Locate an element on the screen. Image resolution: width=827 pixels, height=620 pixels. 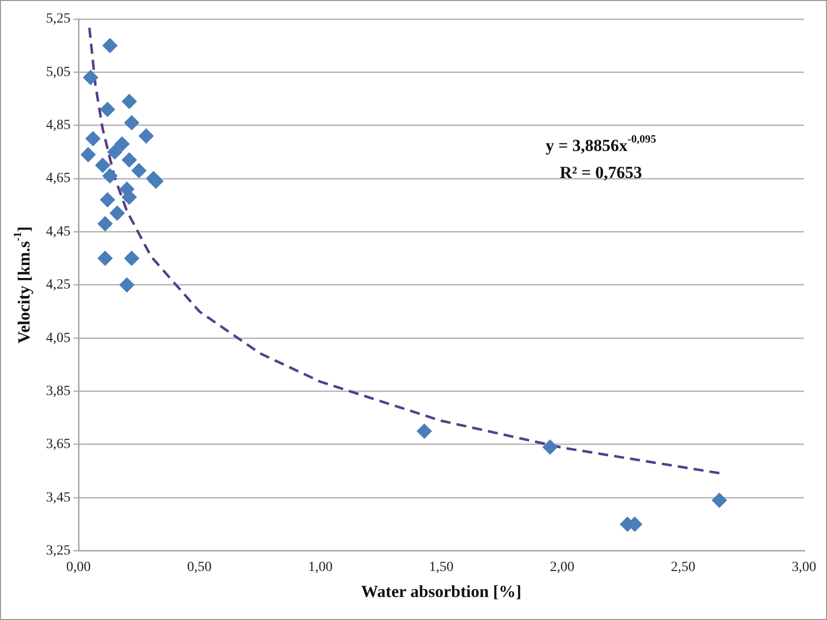
y-tick-label: 4,85 is located at coordinates (58, 126).